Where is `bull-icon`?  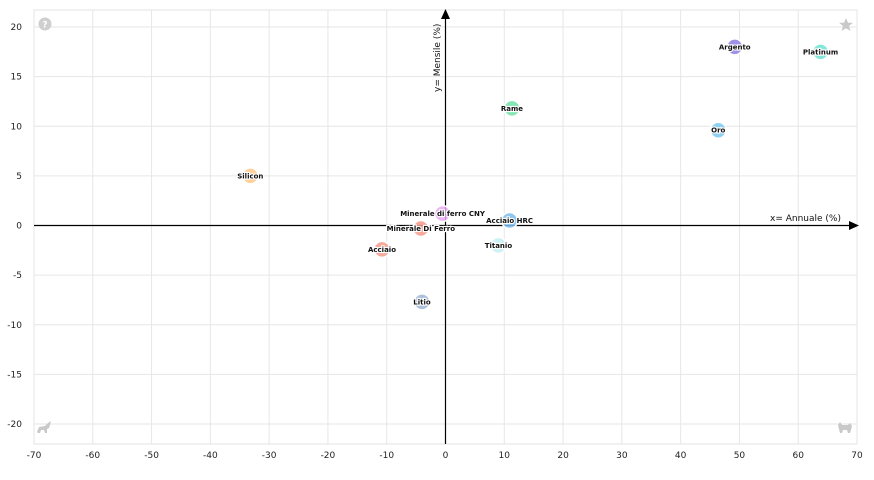 bull-icon is located at coordinates (44, 427).